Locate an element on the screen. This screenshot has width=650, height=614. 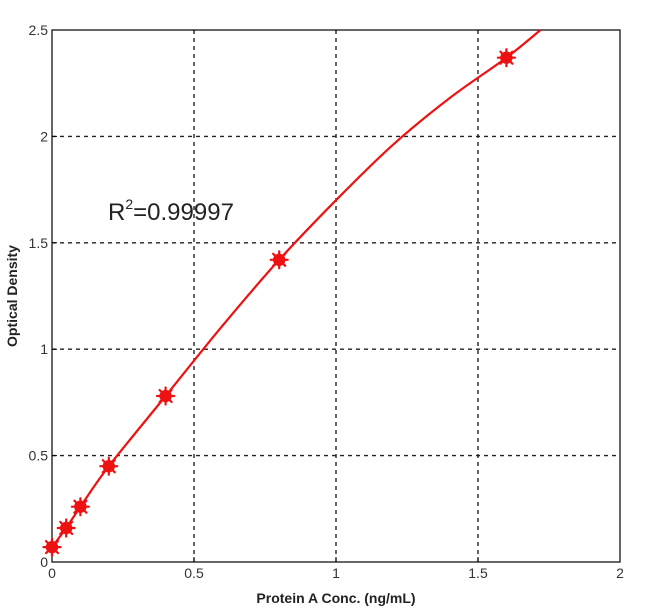
x-tick-label: 1.5 is located at coordinates (478, 573).